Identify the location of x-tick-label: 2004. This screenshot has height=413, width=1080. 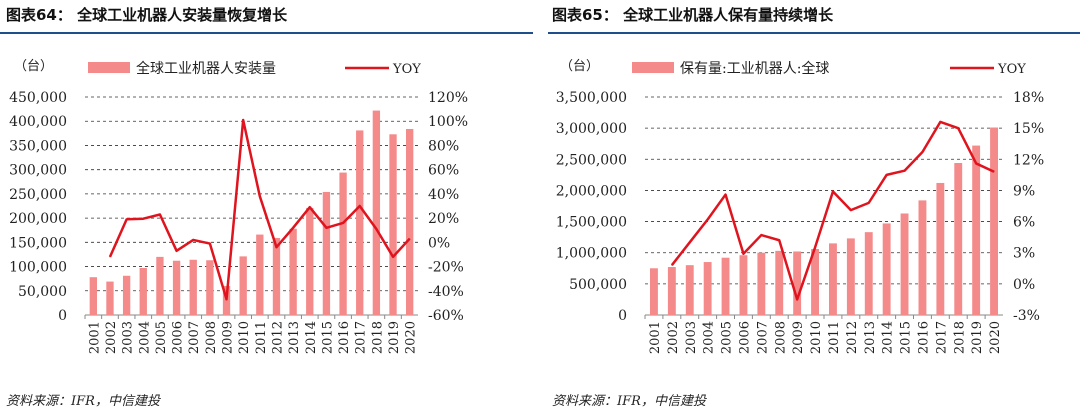
(709, 337).